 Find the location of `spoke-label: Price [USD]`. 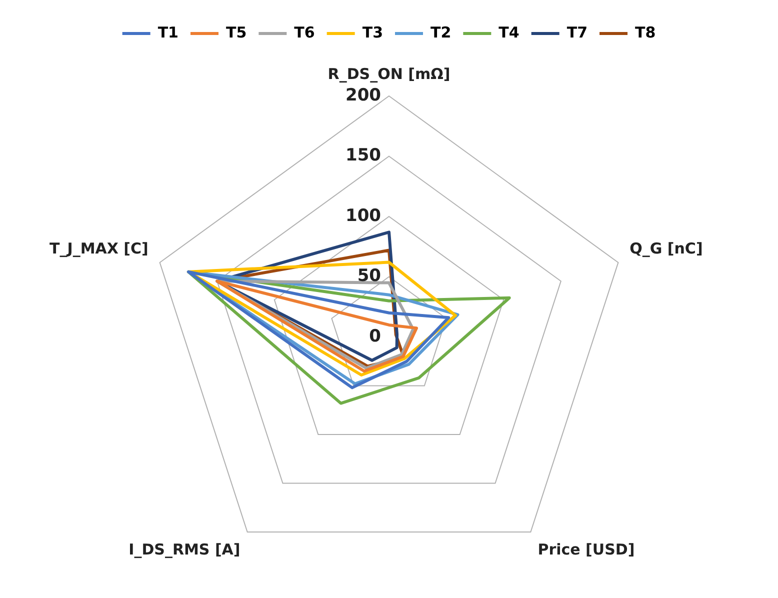

spoke-label: Price [USD] is located at coordinates (586, 549).